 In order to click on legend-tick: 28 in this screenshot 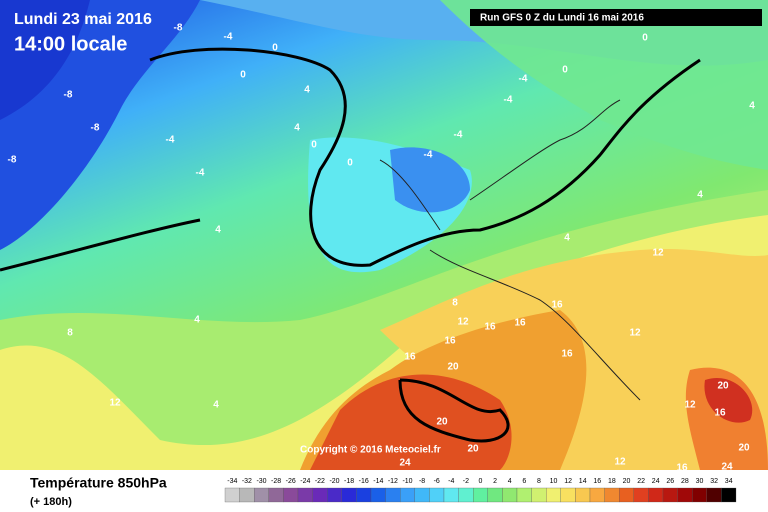, I will do `click(685, 481)`.